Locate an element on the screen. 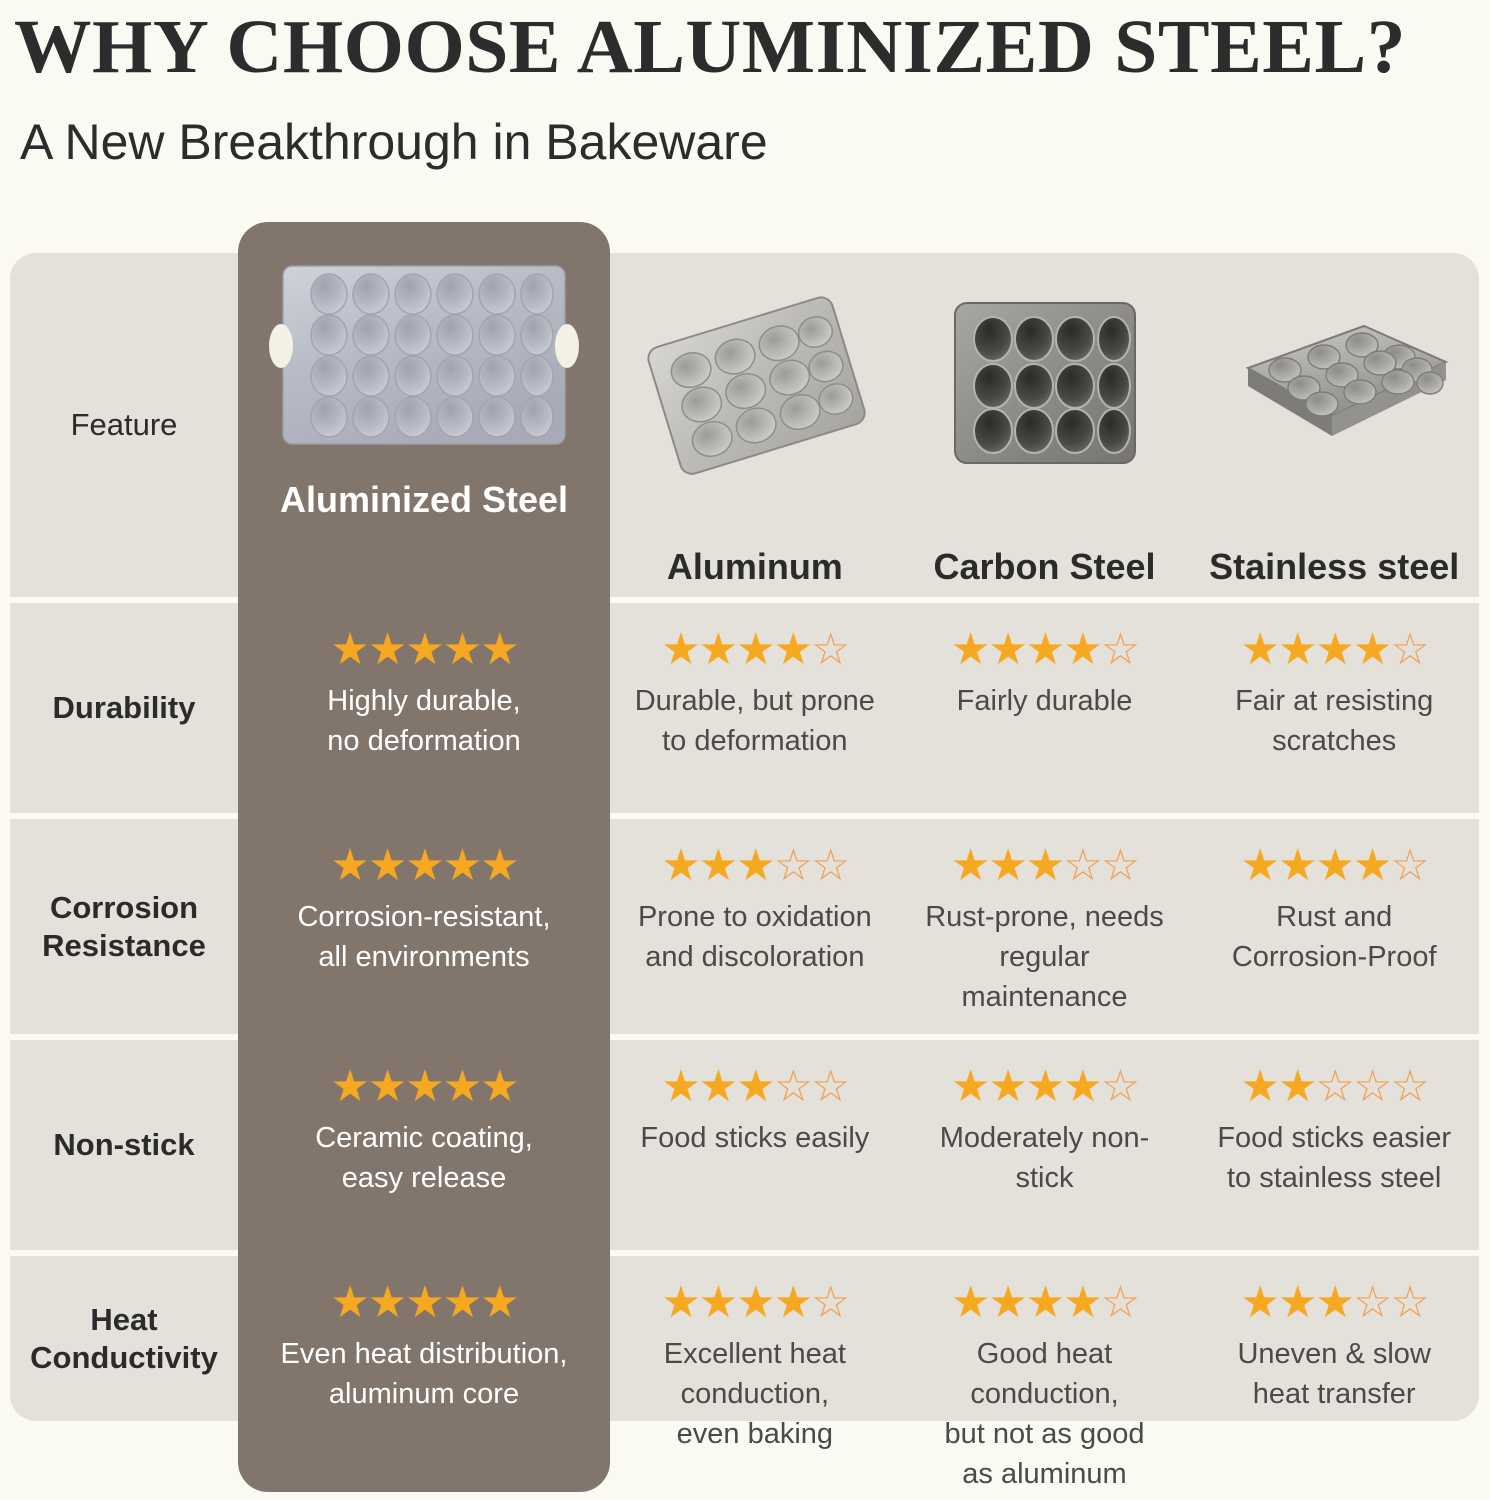 The image size is (1490, 1500). feature-label-durability: Durability is located at coordinates (124, 707).